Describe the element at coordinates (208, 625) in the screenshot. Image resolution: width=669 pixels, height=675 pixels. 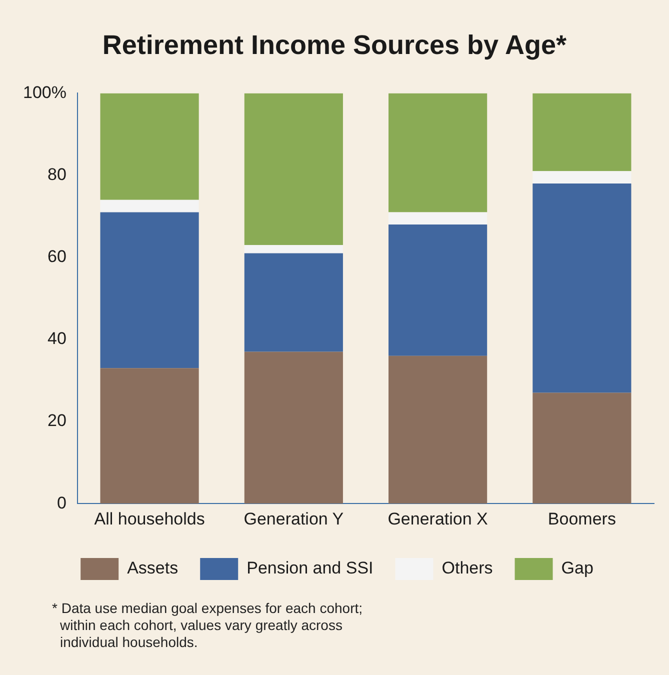
I see `text: * Data use median goal expenses for each cohort; within each cohort, values vary greatly across individual households.` at that location.